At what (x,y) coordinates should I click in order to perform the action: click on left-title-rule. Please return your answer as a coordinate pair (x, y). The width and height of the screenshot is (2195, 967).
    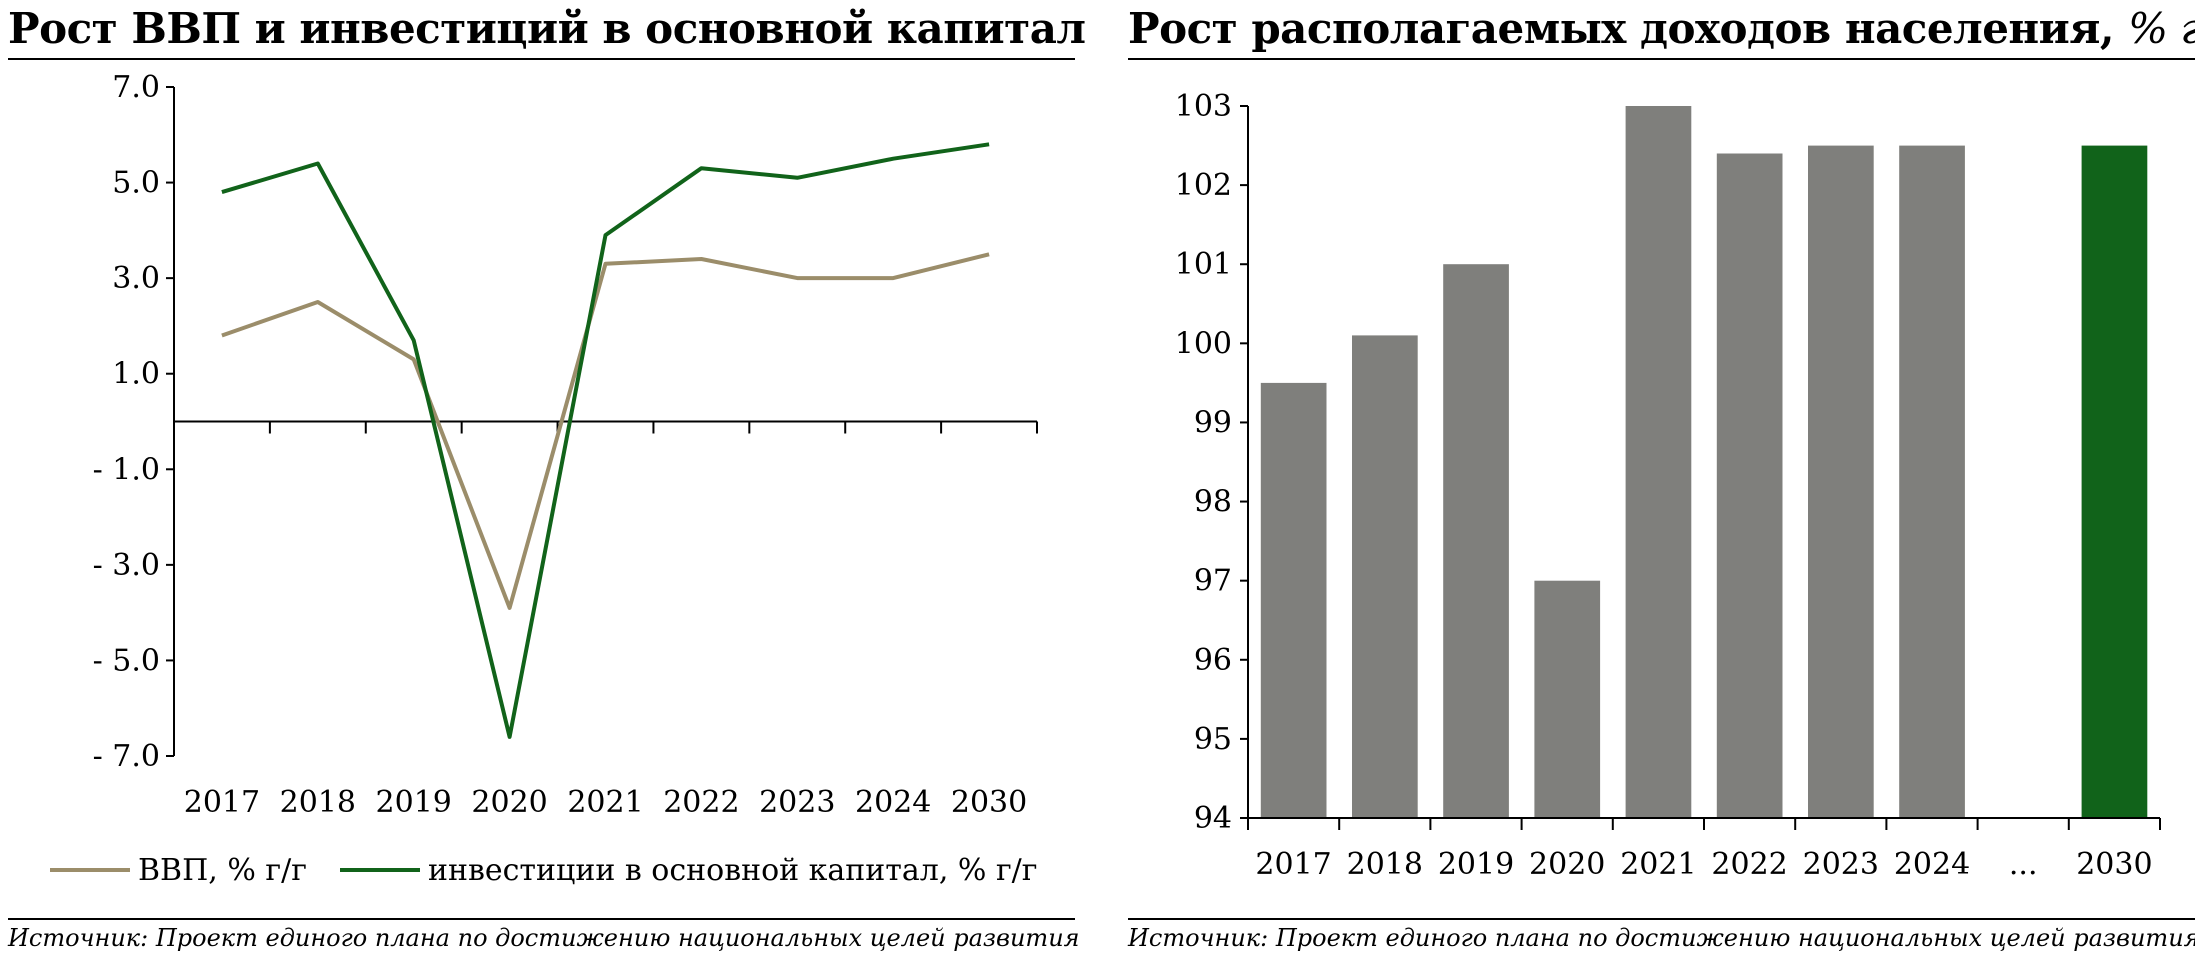
    Looking at the image, I should click on (541, 59).